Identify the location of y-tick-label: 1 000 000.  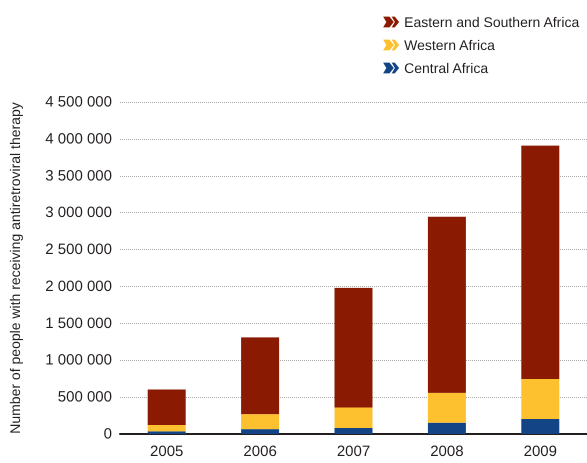
(78, 360).